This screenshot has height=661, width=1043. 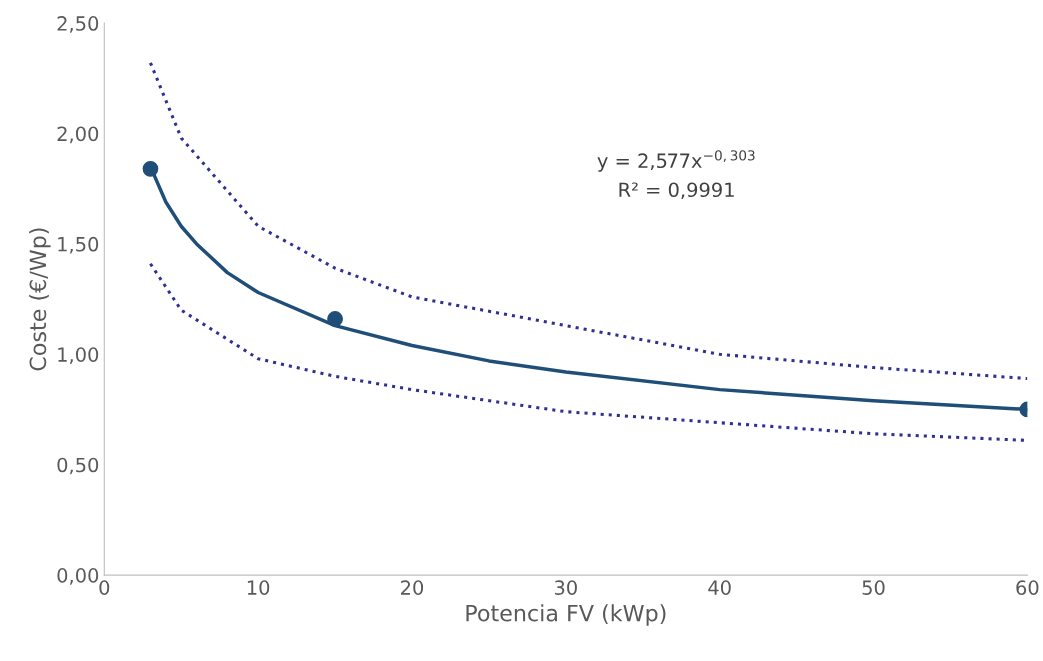 I want to click on annotation: R² = 0,9991, so click(x=676, y=191).